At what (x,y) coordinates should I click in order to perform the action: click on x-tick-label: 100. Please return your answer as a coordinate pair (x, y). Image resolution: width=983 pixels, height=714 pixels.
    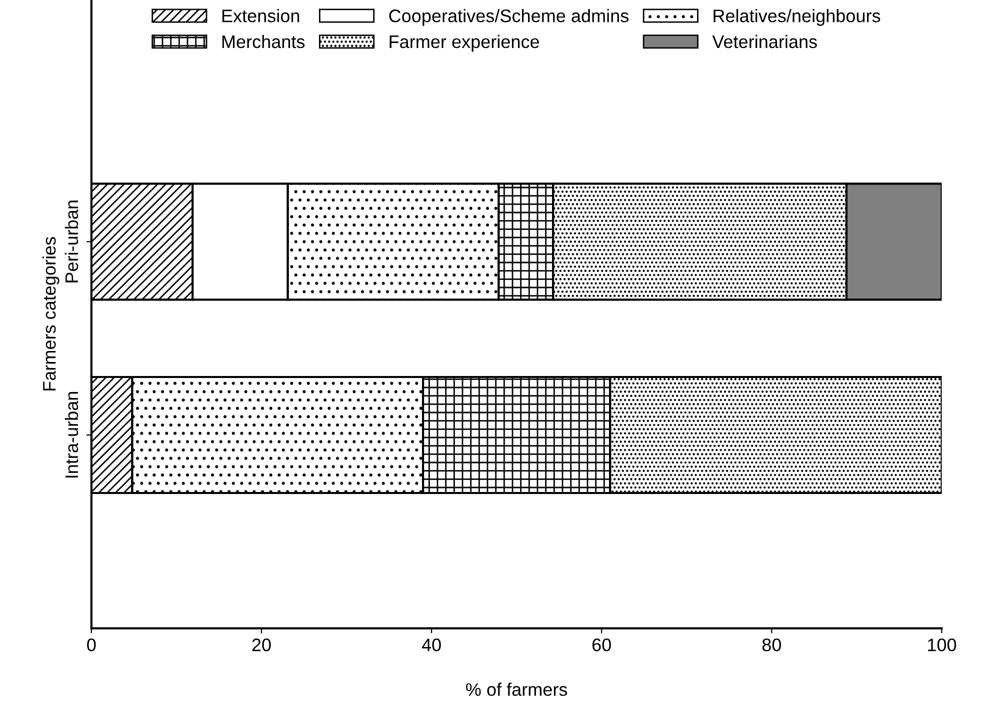
    Looking at the image, I should click on (942, 645).